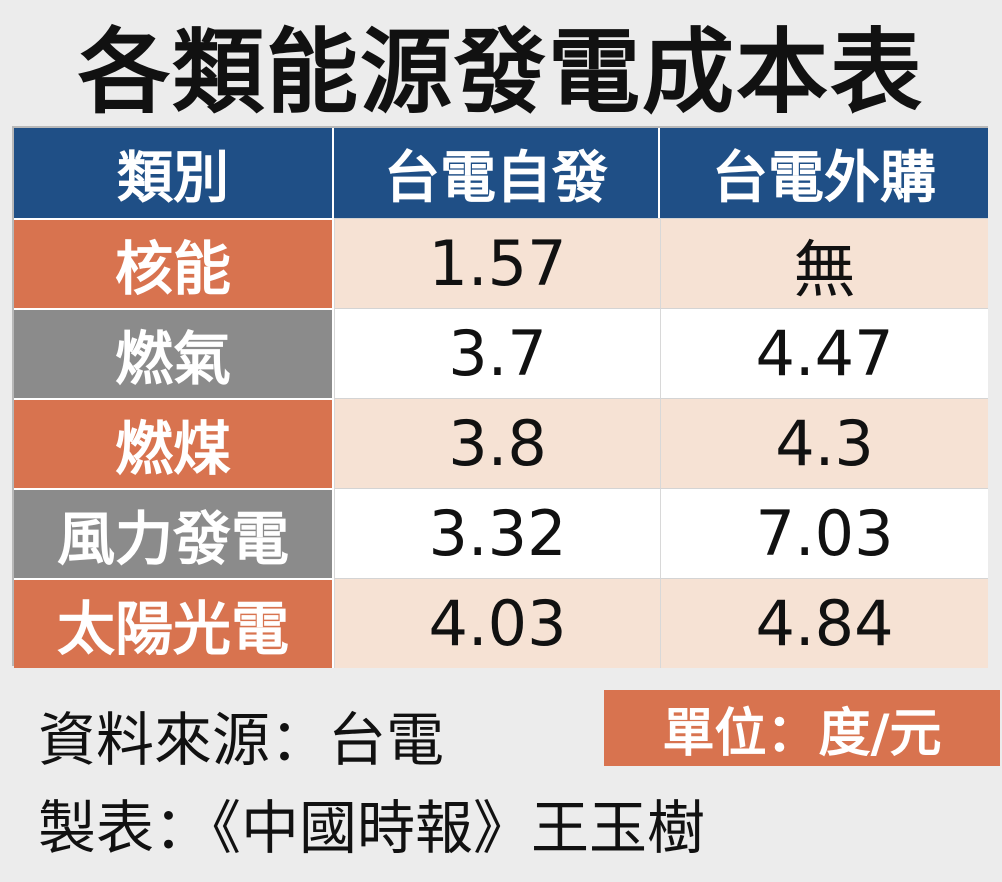 The height and width of the screenshot is (882, 1002). I want to click on table-row-coal: 燃煤 3.8 4.3, so click(501, 443).